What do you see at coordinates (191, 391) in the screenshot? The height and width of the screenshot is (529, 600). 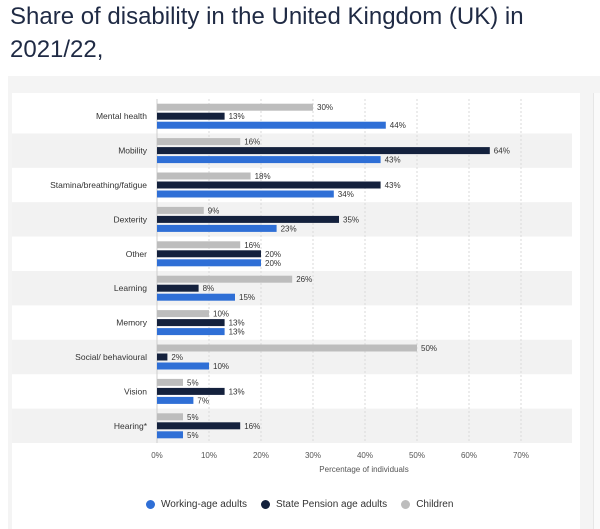 I see `bar-state-pension-age-adults-vision` at bounding box center [191, 391].